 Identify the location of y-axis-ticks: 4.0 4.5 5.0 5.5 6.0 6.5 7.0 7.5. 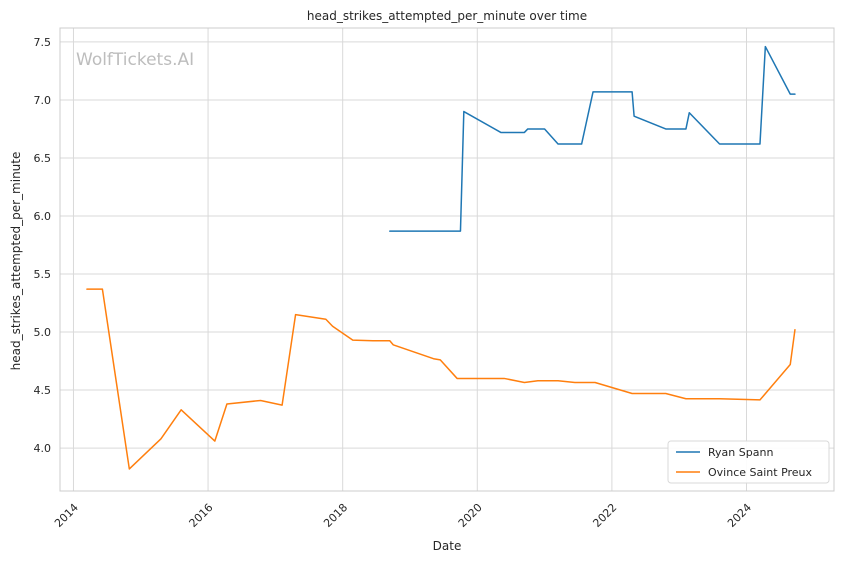
(43, 245).